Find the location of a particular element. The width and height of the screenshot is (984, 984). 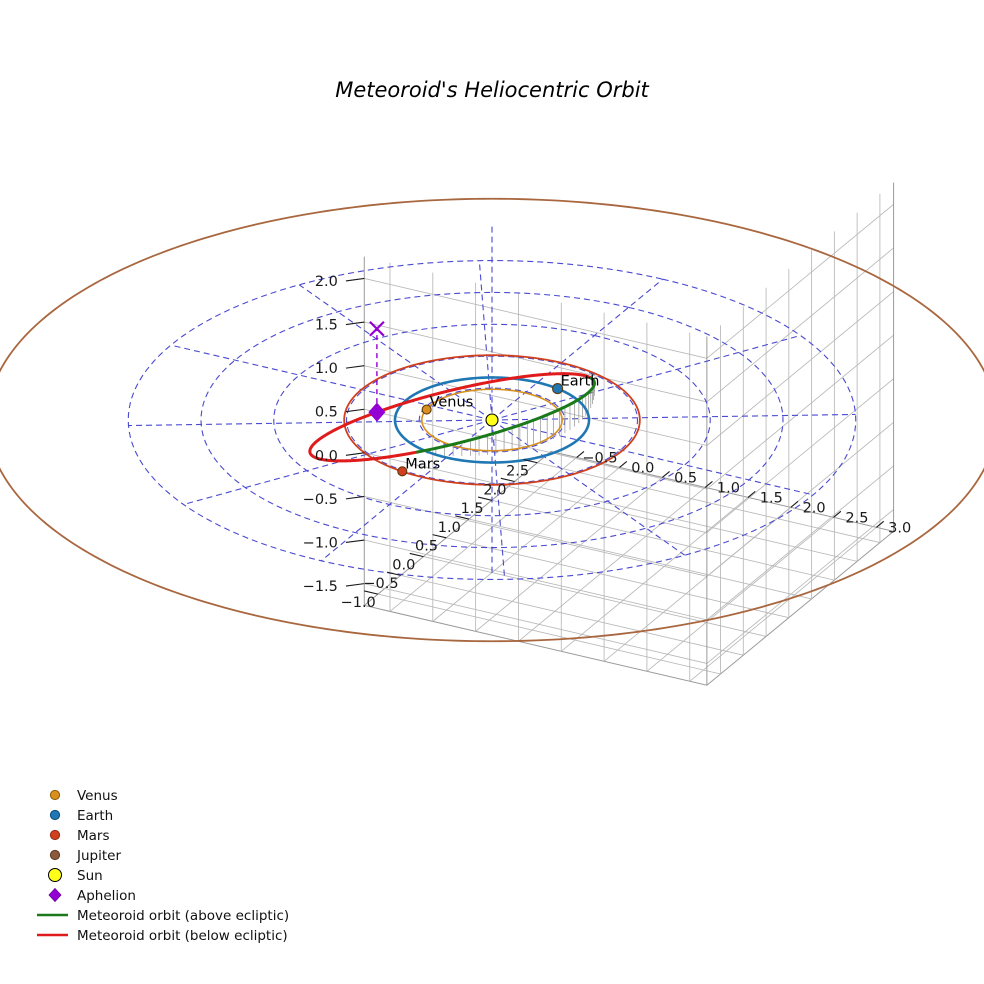

y-tick-6-mark is located at coordinates (837, 514).